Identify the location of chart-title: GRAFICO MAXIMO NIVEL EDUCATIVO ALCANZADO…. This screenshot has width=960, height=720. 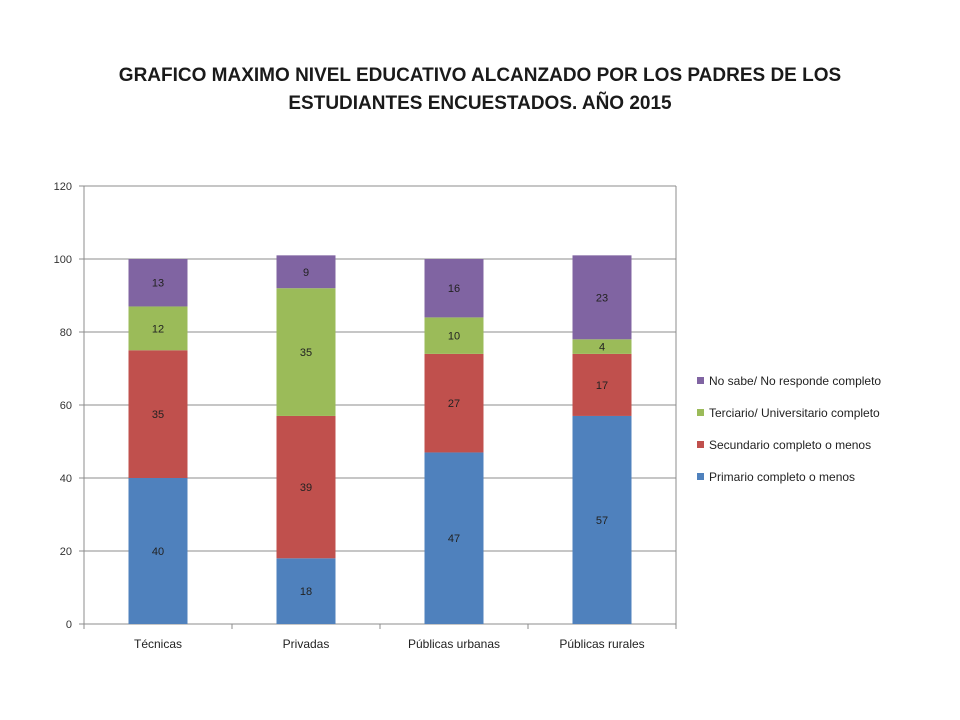
(480, 90).